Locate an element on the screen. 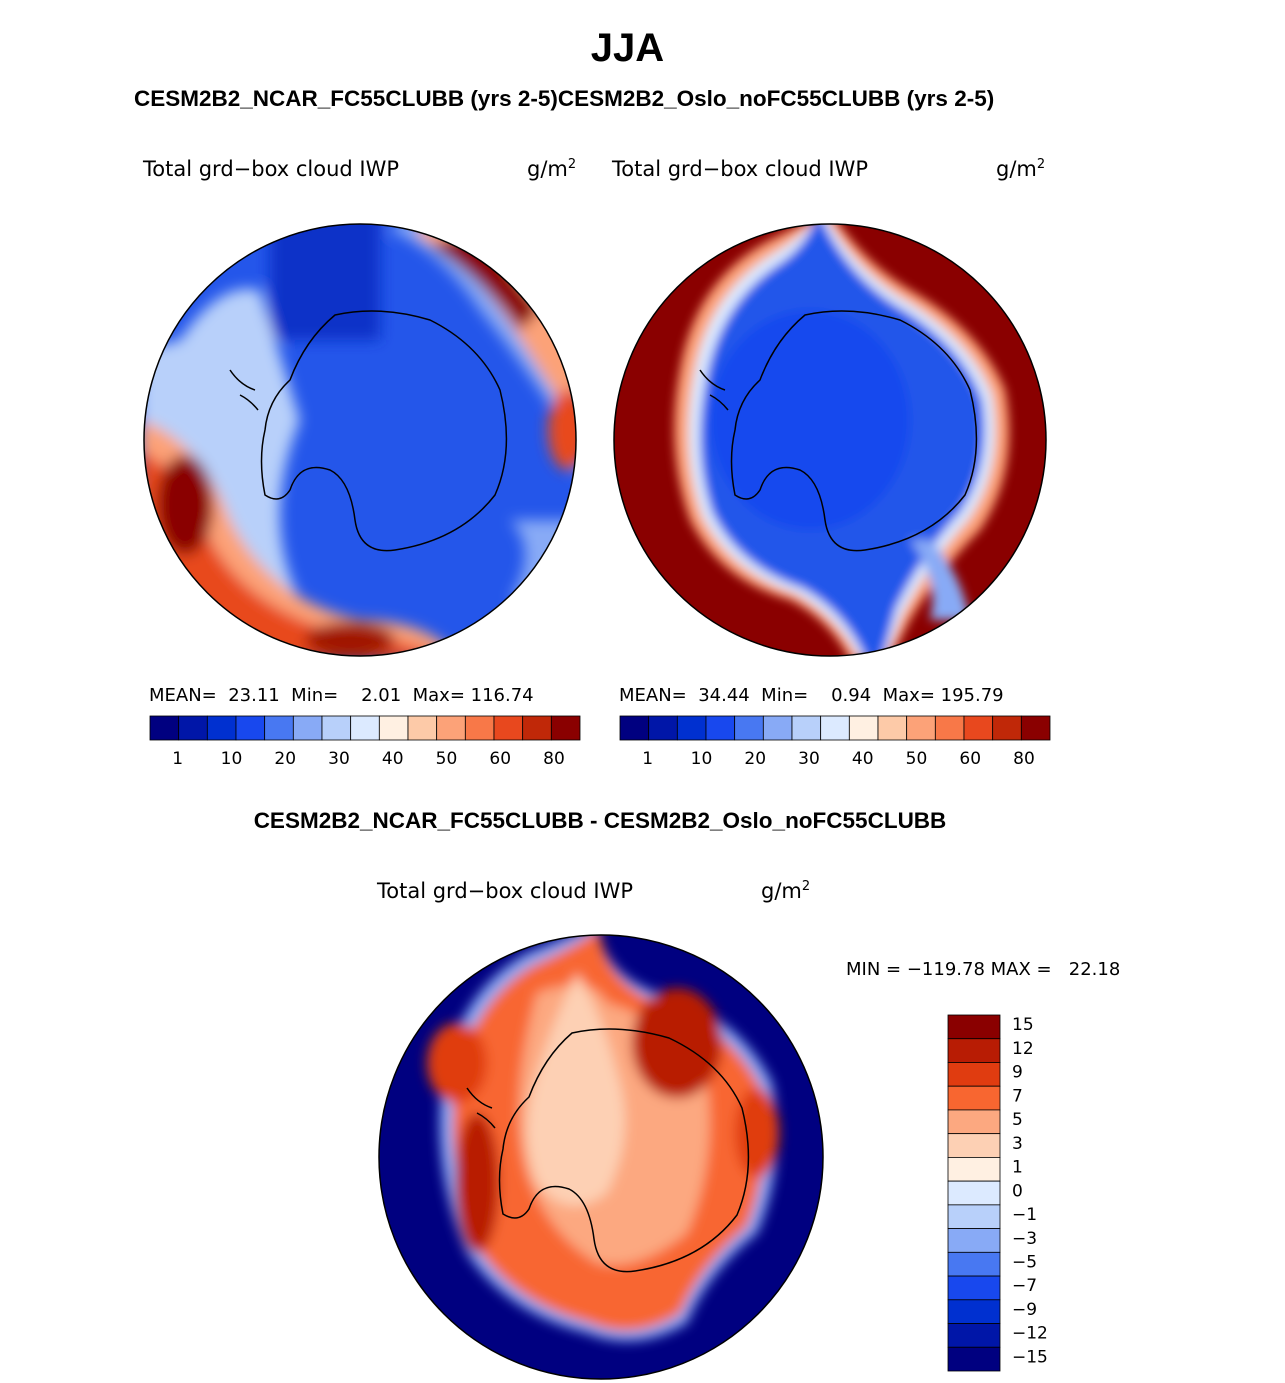  colorbar-diff-label: 0 is located at coordinates (1017, 1191).